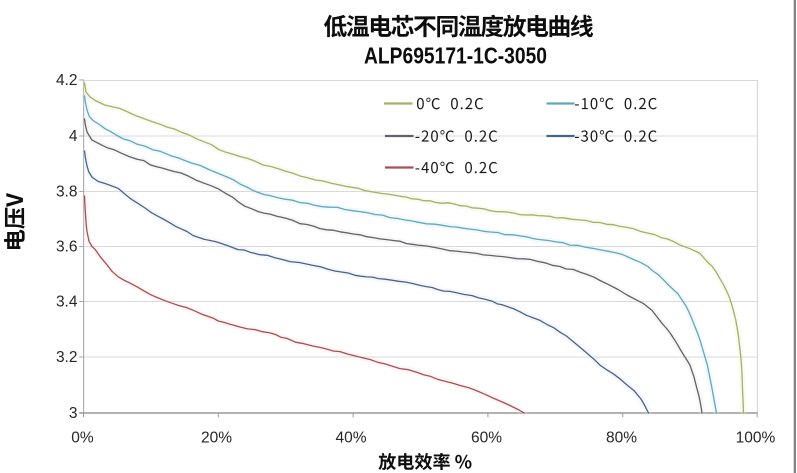  What do you see at coordinates (756, 438) in the screenshot?
I see `svg-text: 100%` at bounding box center [756, 438].